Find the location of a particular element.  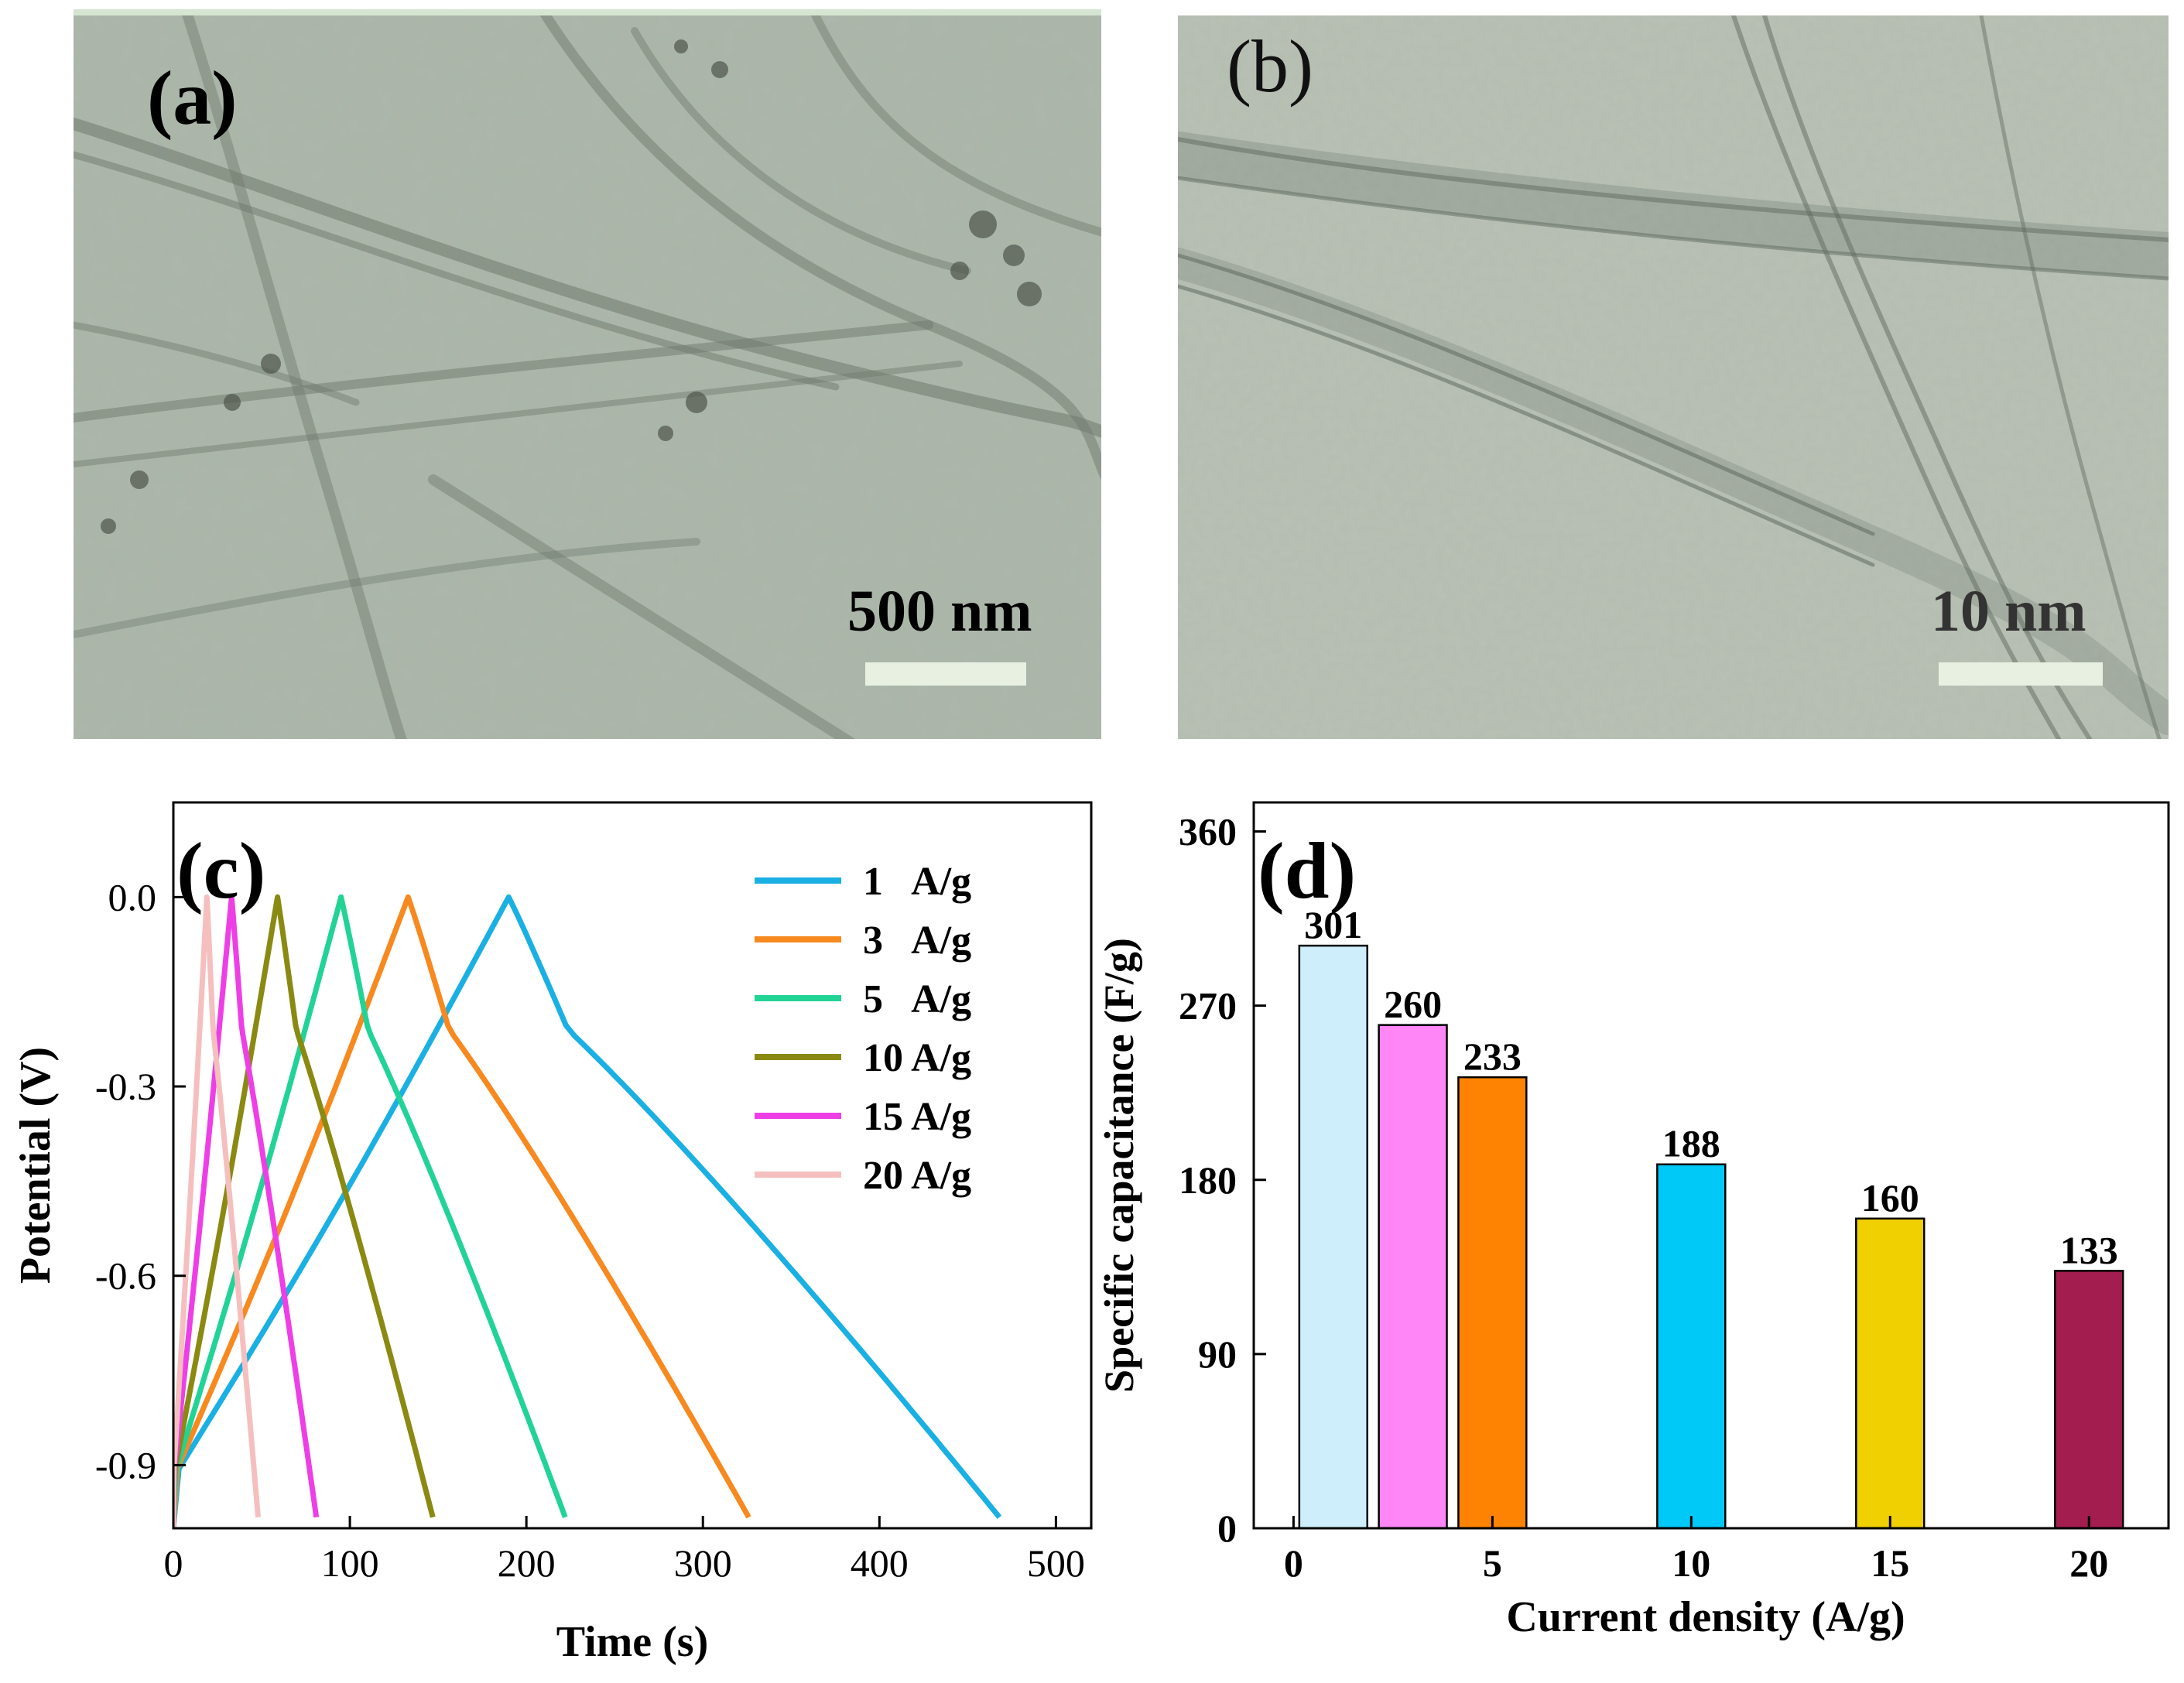

d-y-tick-label: 270 is located at coordinates (1208, 1006).